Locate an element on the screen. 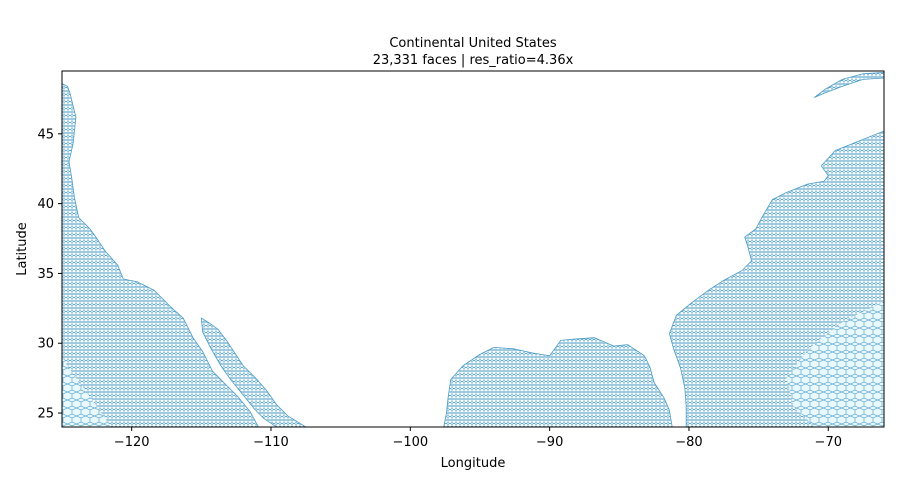  y-tick-label: 25 is located at coordinates (45, 414).